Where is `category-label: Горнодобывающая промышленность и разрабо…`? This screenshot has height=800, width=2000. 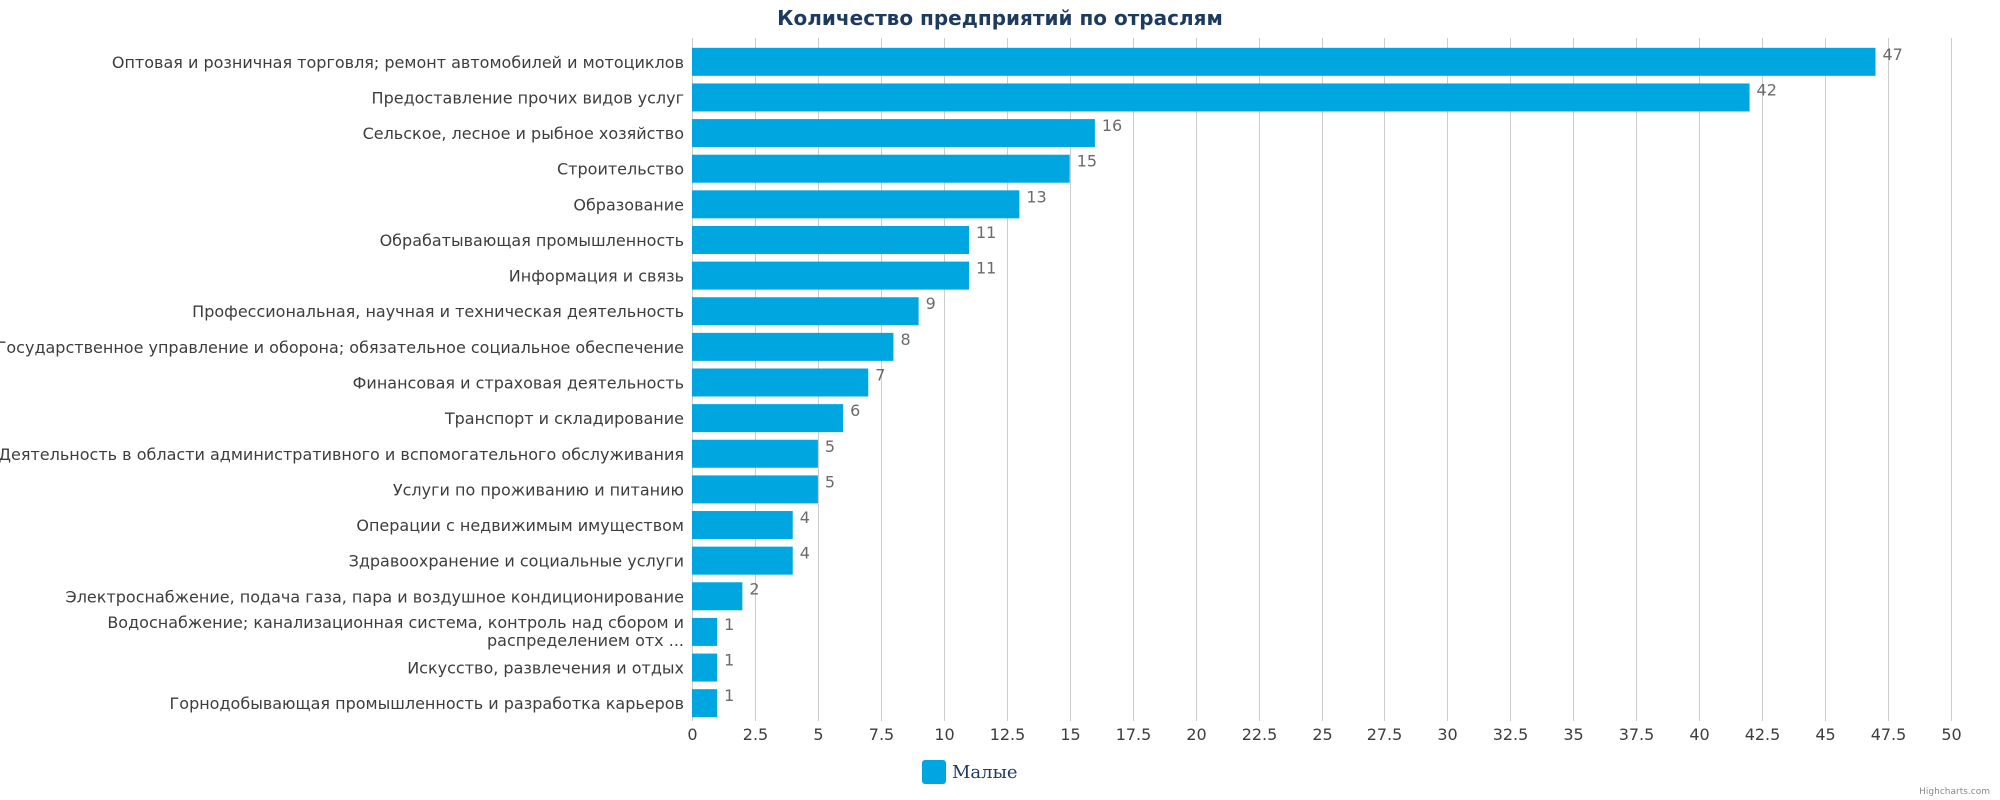
category-label: Горнодобывающая промышленность и разрабо… is located at coordinates (427, 703).